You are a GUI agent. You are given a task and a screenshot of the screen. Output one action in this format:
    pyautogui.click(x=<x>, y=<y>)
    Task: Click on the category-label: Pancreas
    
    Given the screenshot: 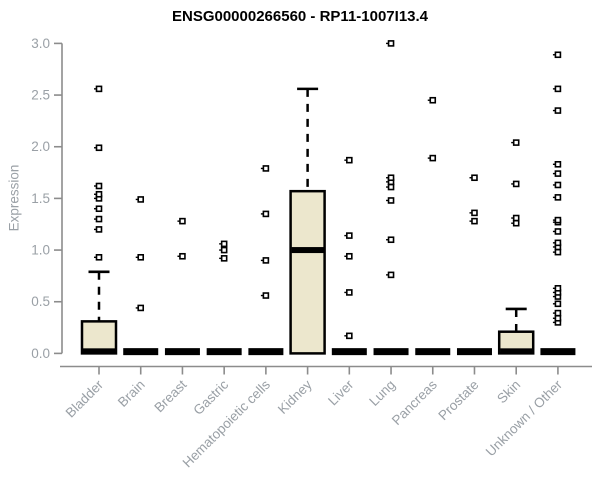 What is the action you would take?
    pyautogui.click(x=414, y=402)
    